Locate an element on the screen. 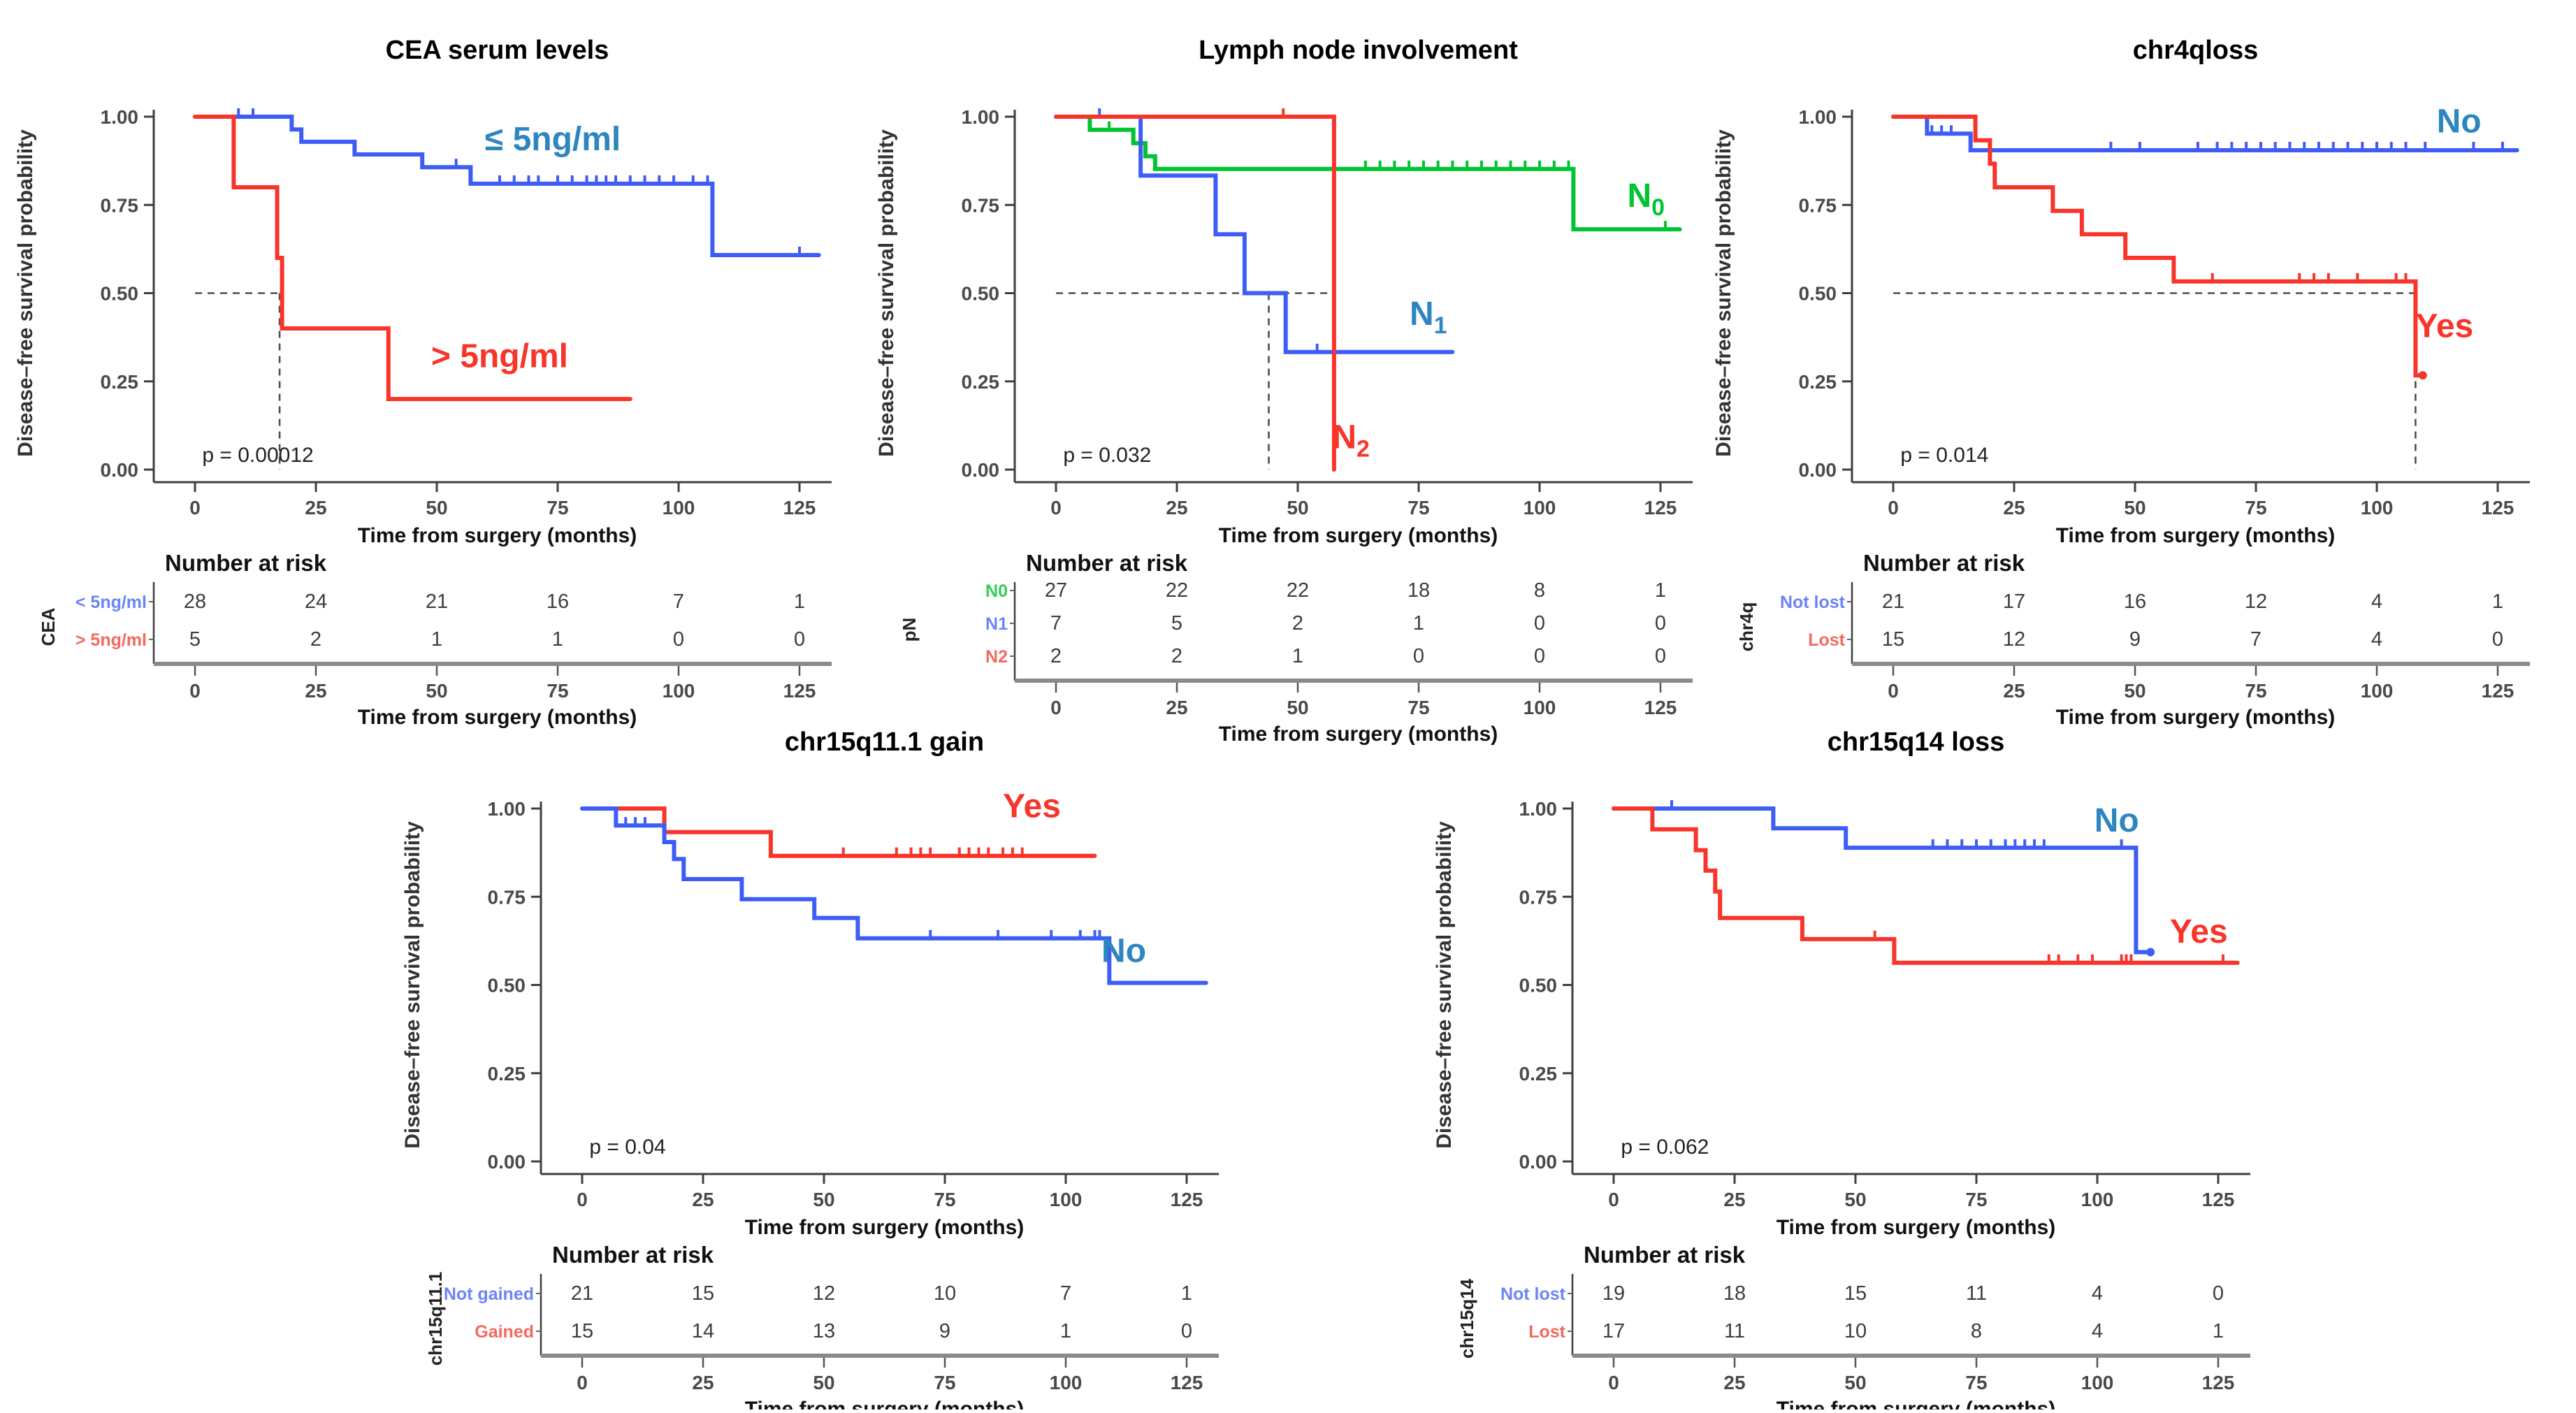 This screenshot has width=2576, height=1413. panel-title: chr15q14 loss is located at coordinates (1916, 742).